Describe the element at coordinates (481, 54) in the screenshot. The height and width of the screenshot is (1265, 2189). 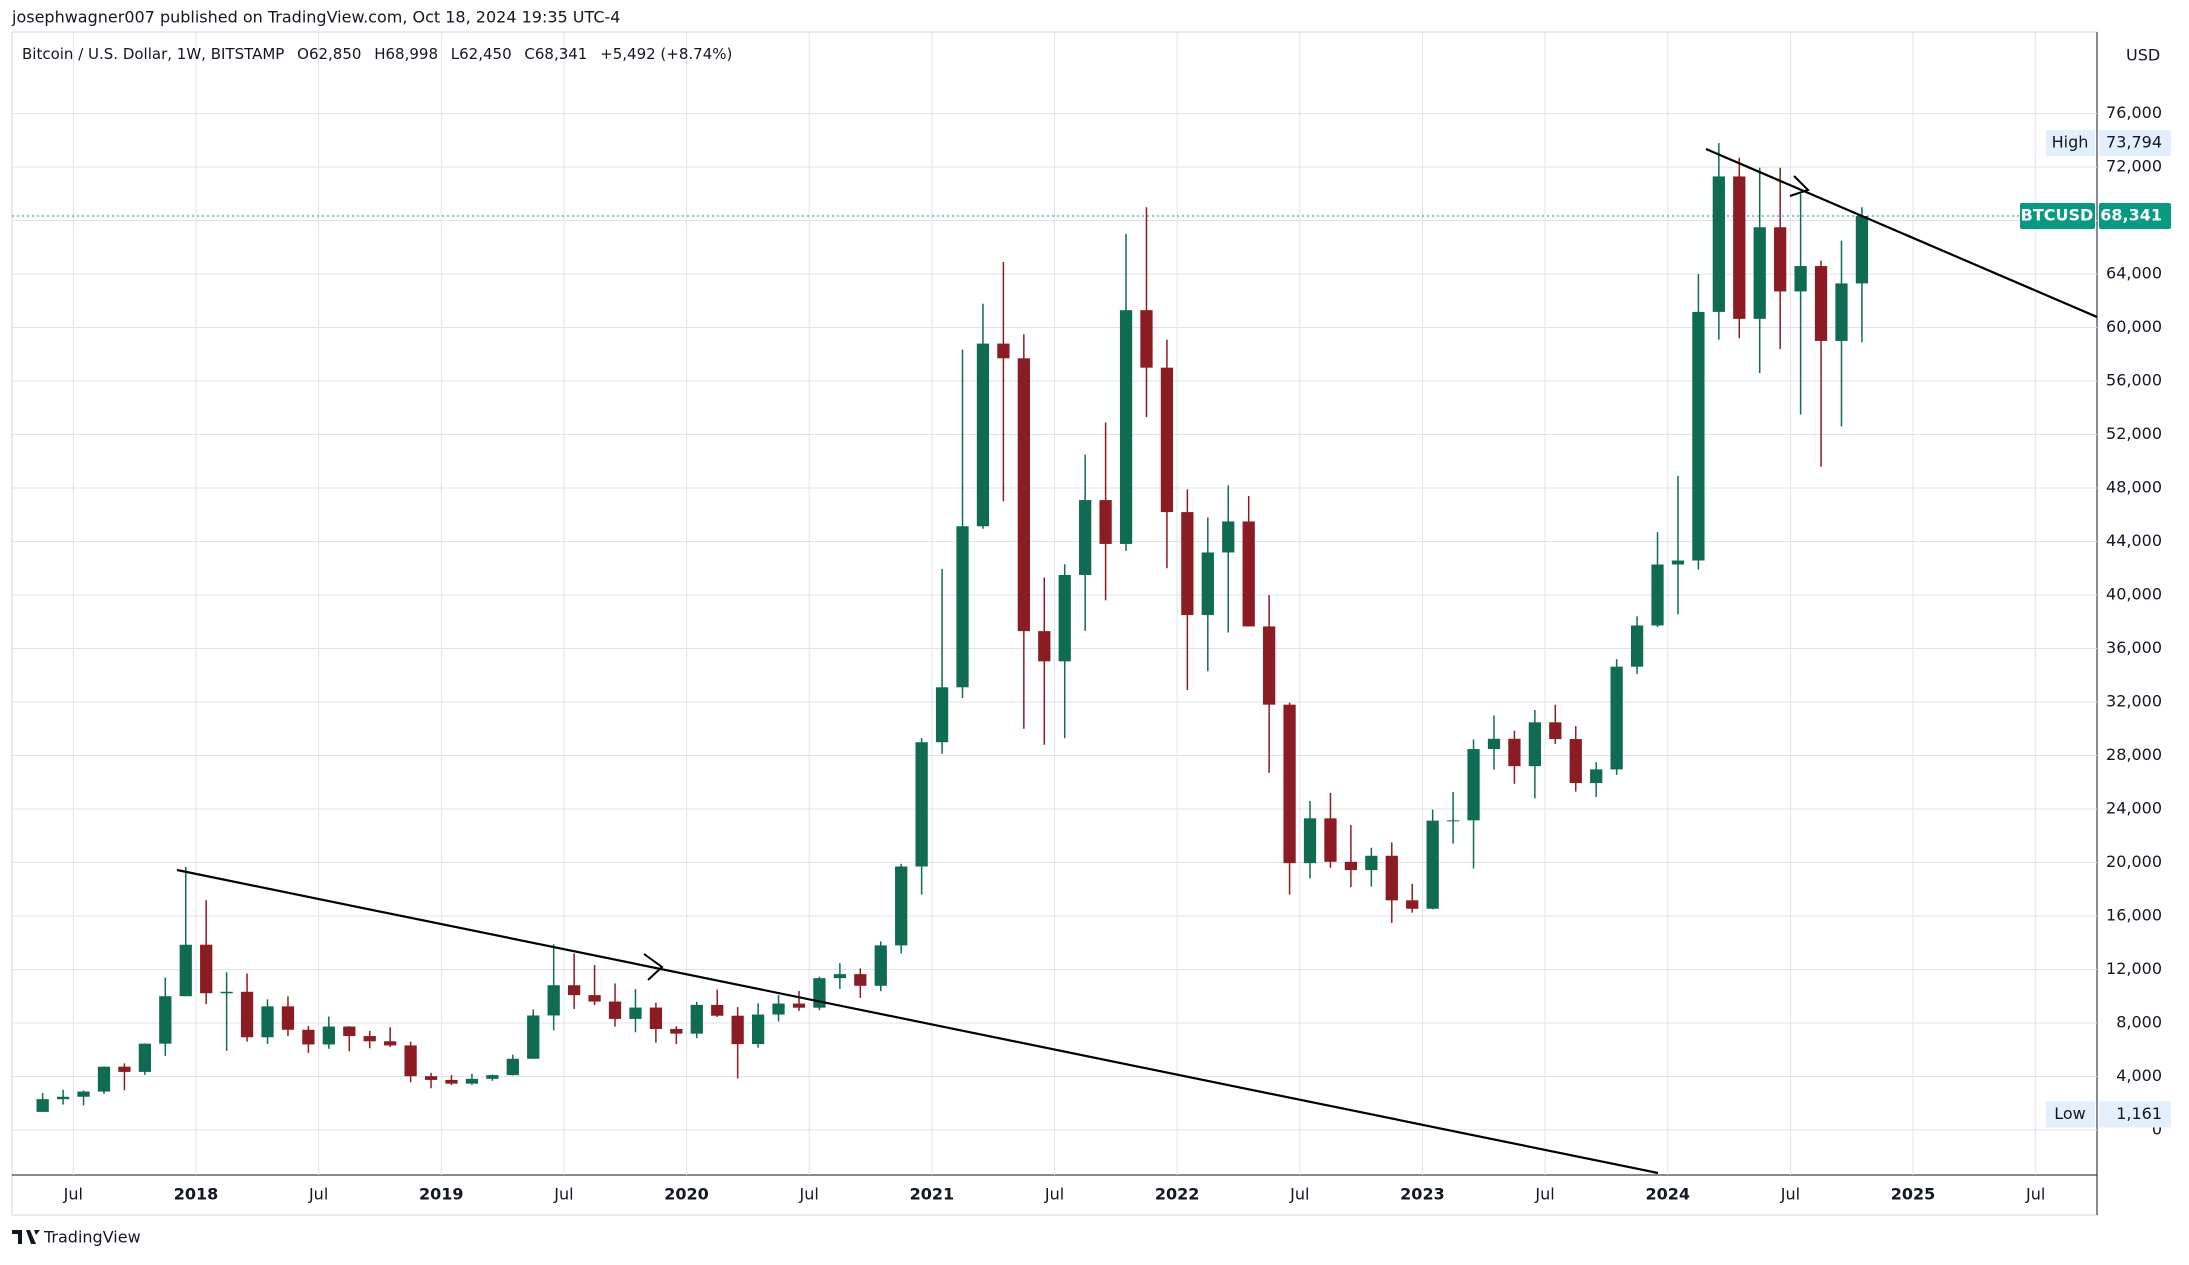
I see `low: L62,450` at that location.